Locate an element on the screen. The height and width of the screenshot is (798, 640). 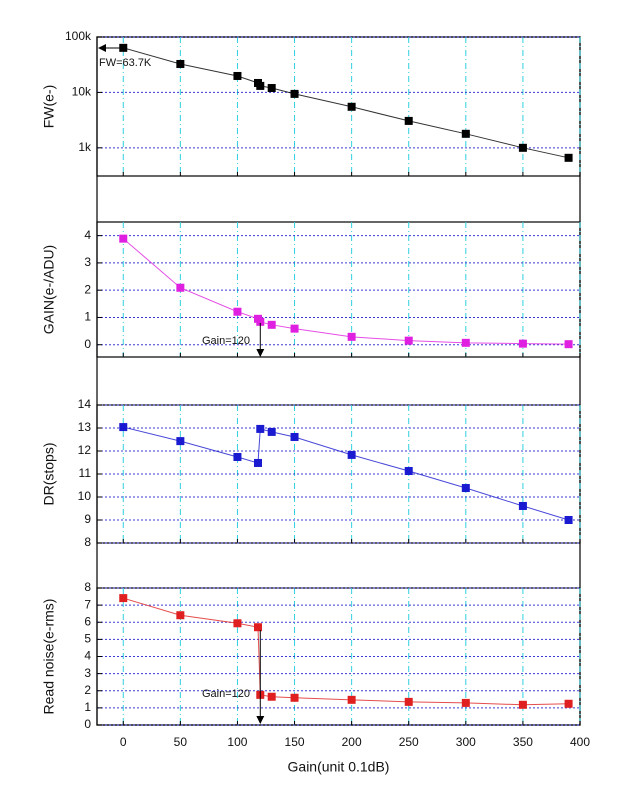
y-tick-label: 12 is located at coordinates (85, 450).